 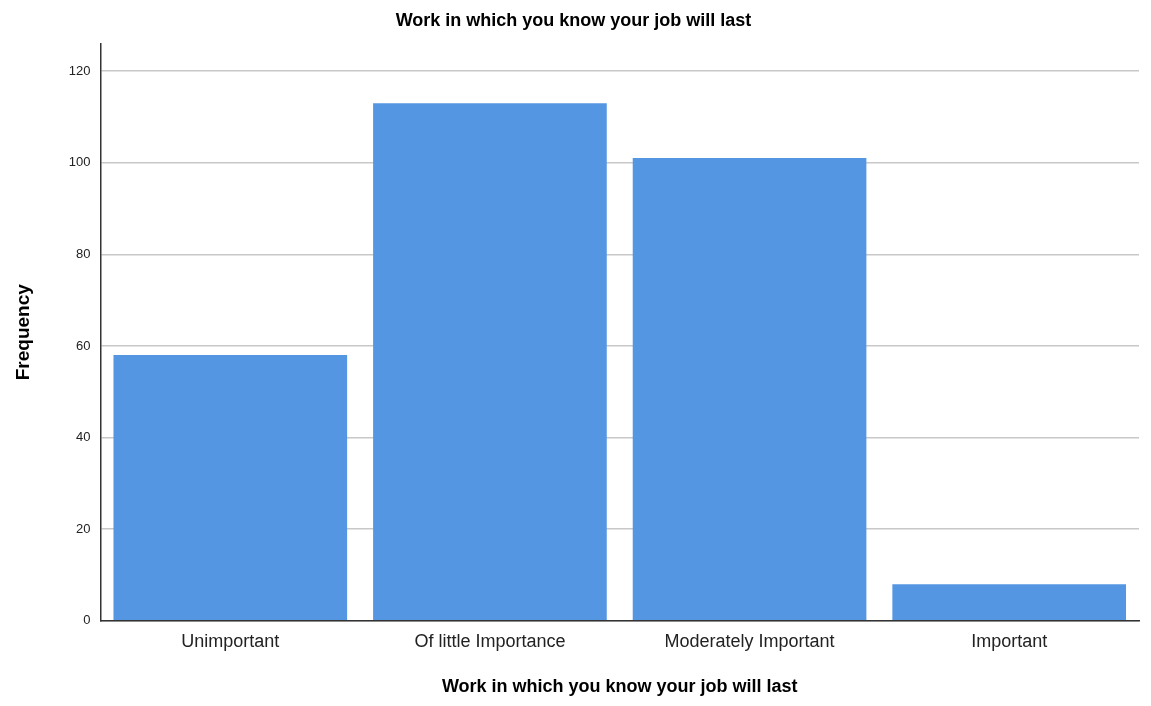 I want to click on y-tick-label: 120, so click(x=79, y=70).